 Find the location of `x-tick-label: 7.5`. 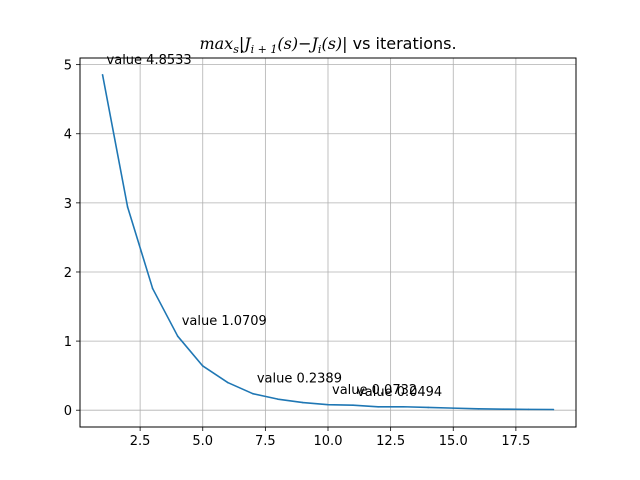

x-tick-label: 7.5 is located at coordinates (265, 441).